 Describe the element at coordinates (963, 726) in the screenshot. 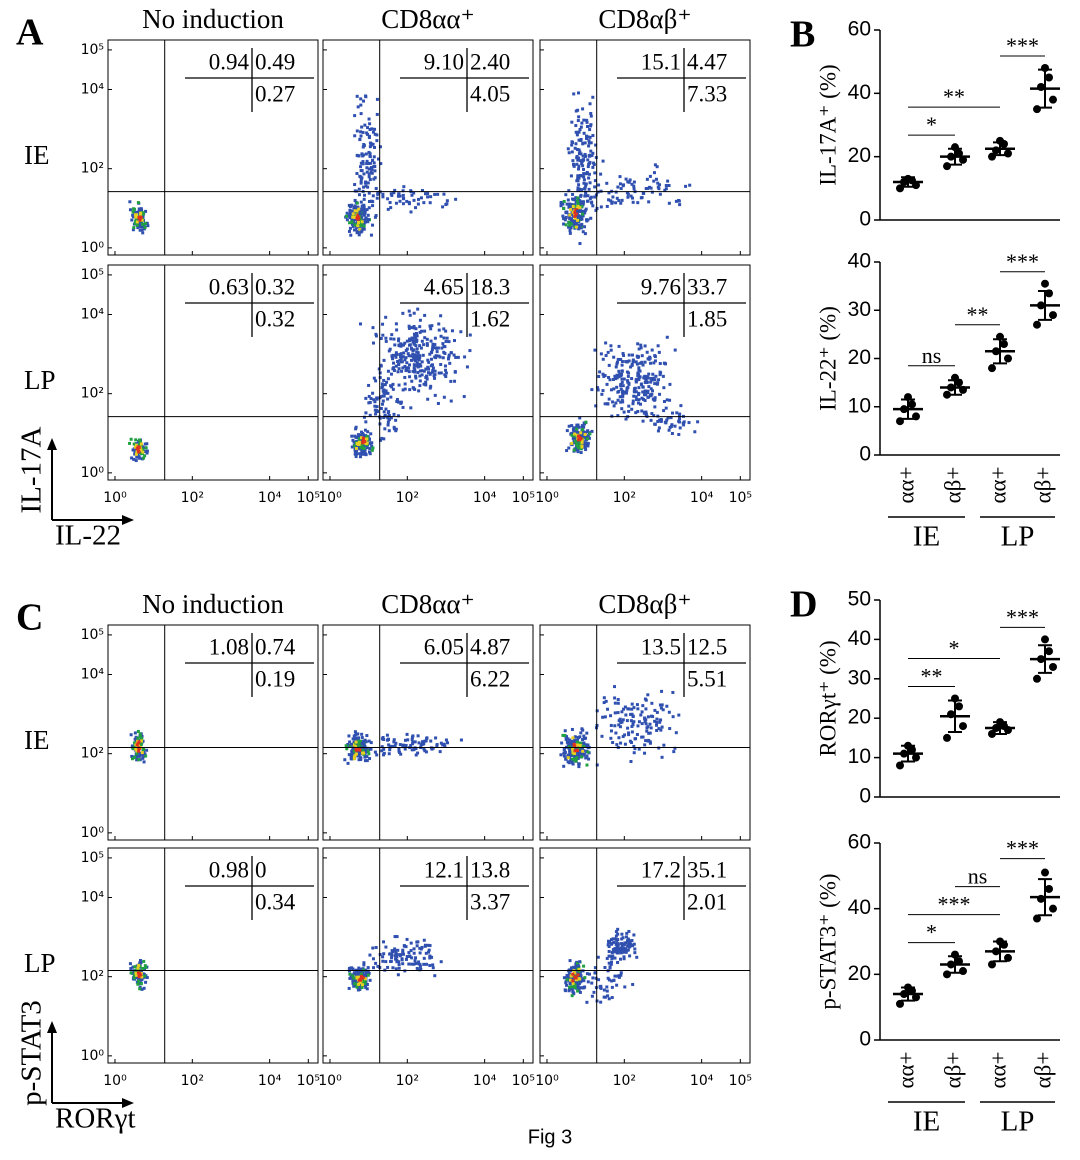

I see `data-point` at that location.